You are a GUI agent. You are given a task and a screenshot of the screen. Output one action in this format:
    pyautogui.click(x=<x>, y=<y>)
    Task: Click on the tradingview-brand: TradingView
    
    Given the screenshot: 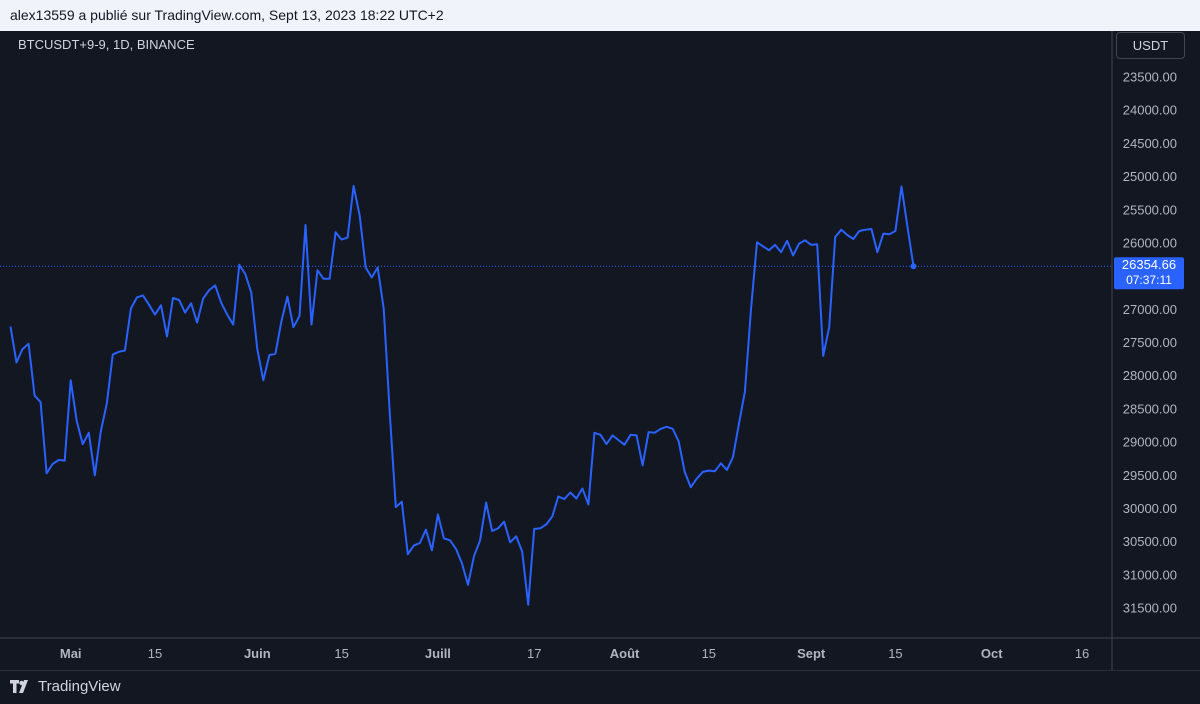 What is the action you would take?
    pyautogui.click(x=79, y=686)
    